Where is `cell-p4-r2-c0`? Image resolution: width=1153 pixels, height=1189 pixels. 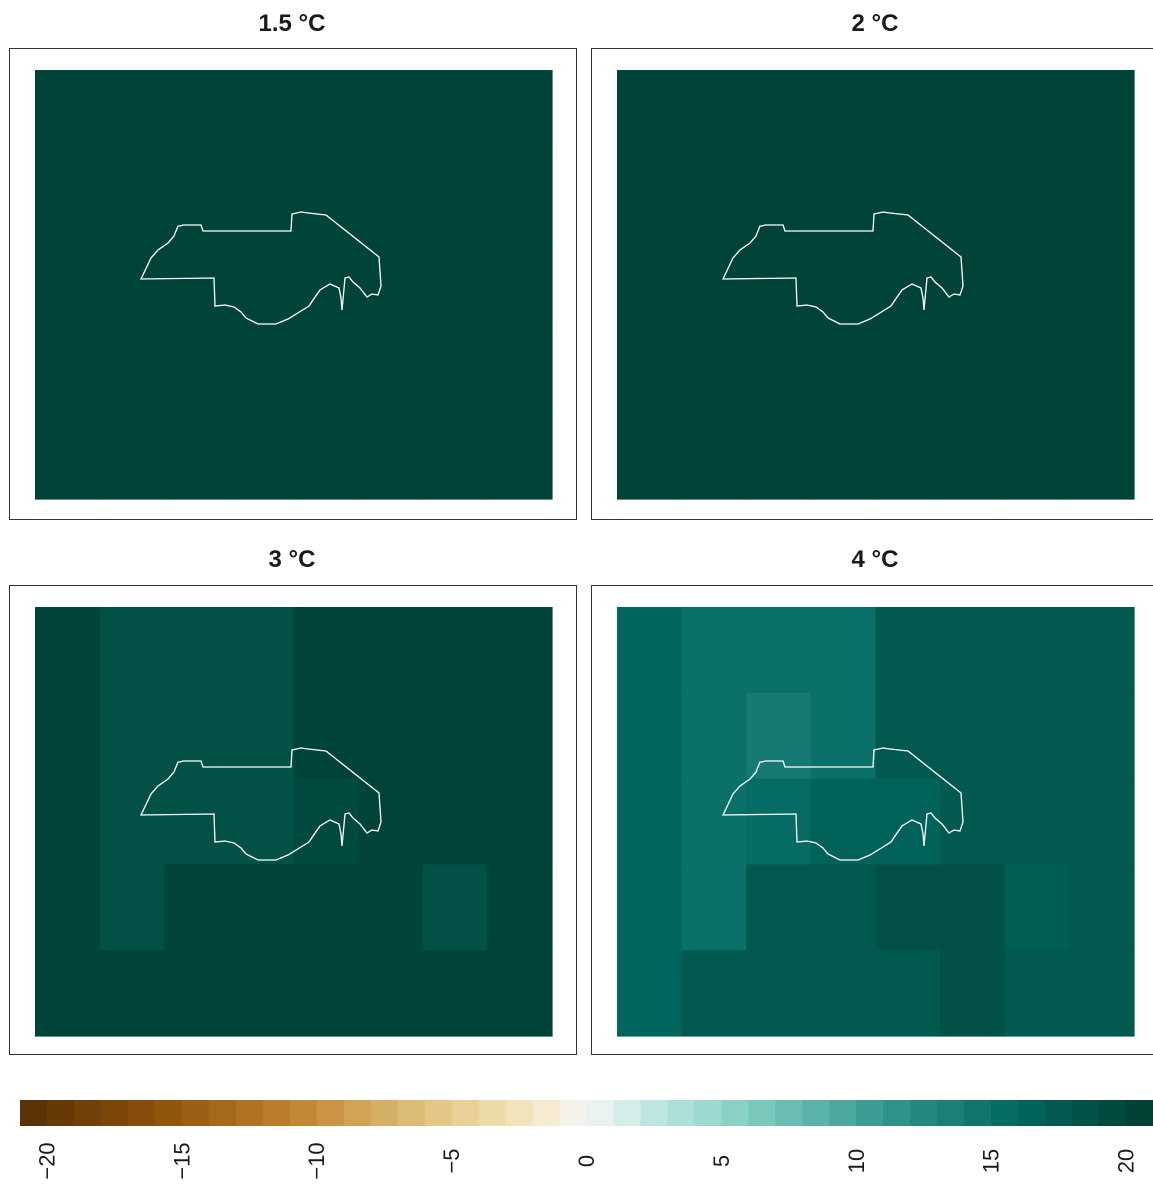
cell-p4-r2-c0 is located at coordinates (650, 821).